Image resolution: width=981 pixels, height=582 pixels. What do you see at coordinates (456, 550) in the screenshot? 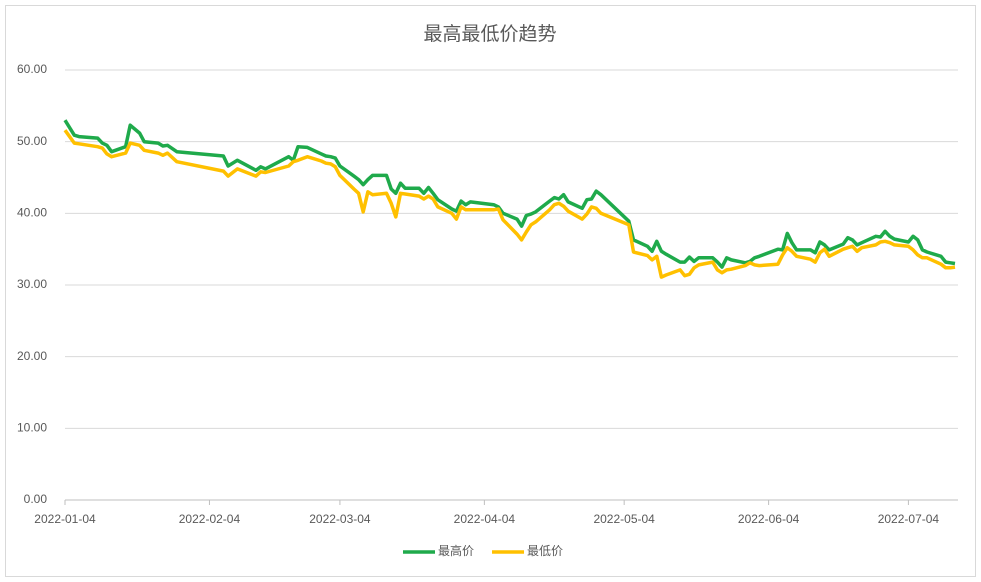
I see `legend-label: 最高价` at bounding box center [456, 550].